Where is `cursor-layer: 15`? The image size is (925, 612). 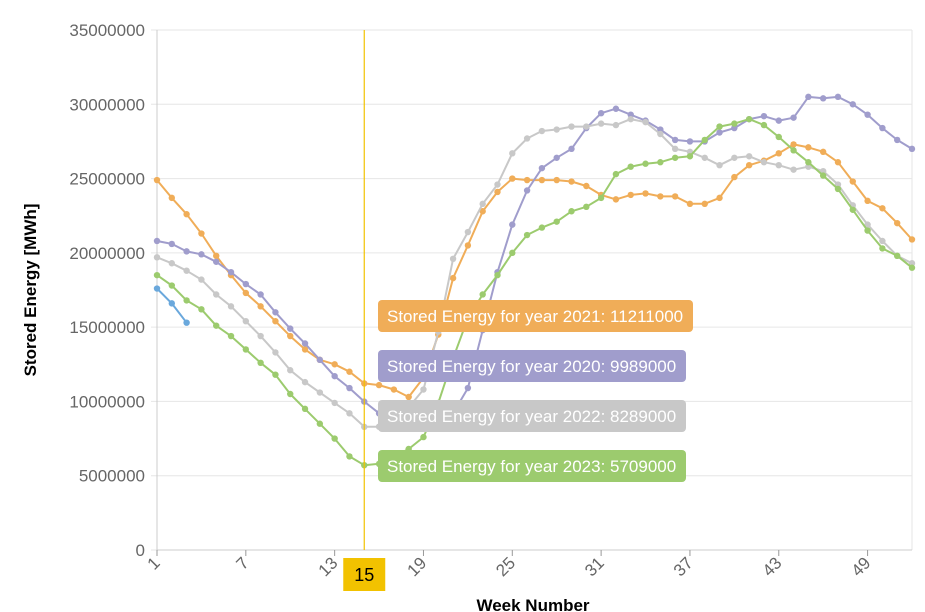 cursor-layer: 15 is located at coordinates (364, 310).